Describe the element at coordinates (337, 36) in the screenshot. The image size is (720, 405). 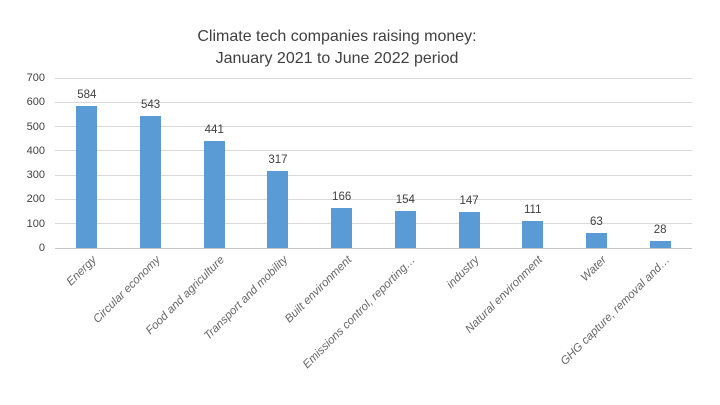
I see `chart-title-line-1: Climate tech companies raising money:` at that location.